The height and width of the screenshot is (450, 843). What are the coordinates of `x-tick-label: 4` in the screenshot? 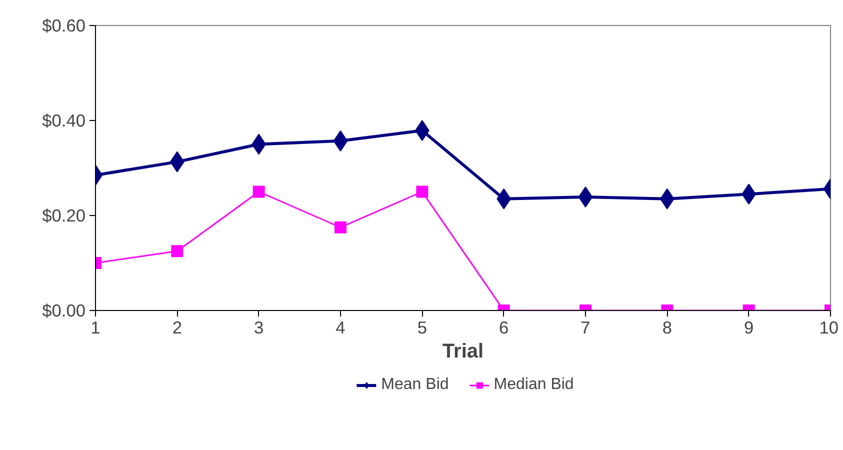 It's located at (341, 328).